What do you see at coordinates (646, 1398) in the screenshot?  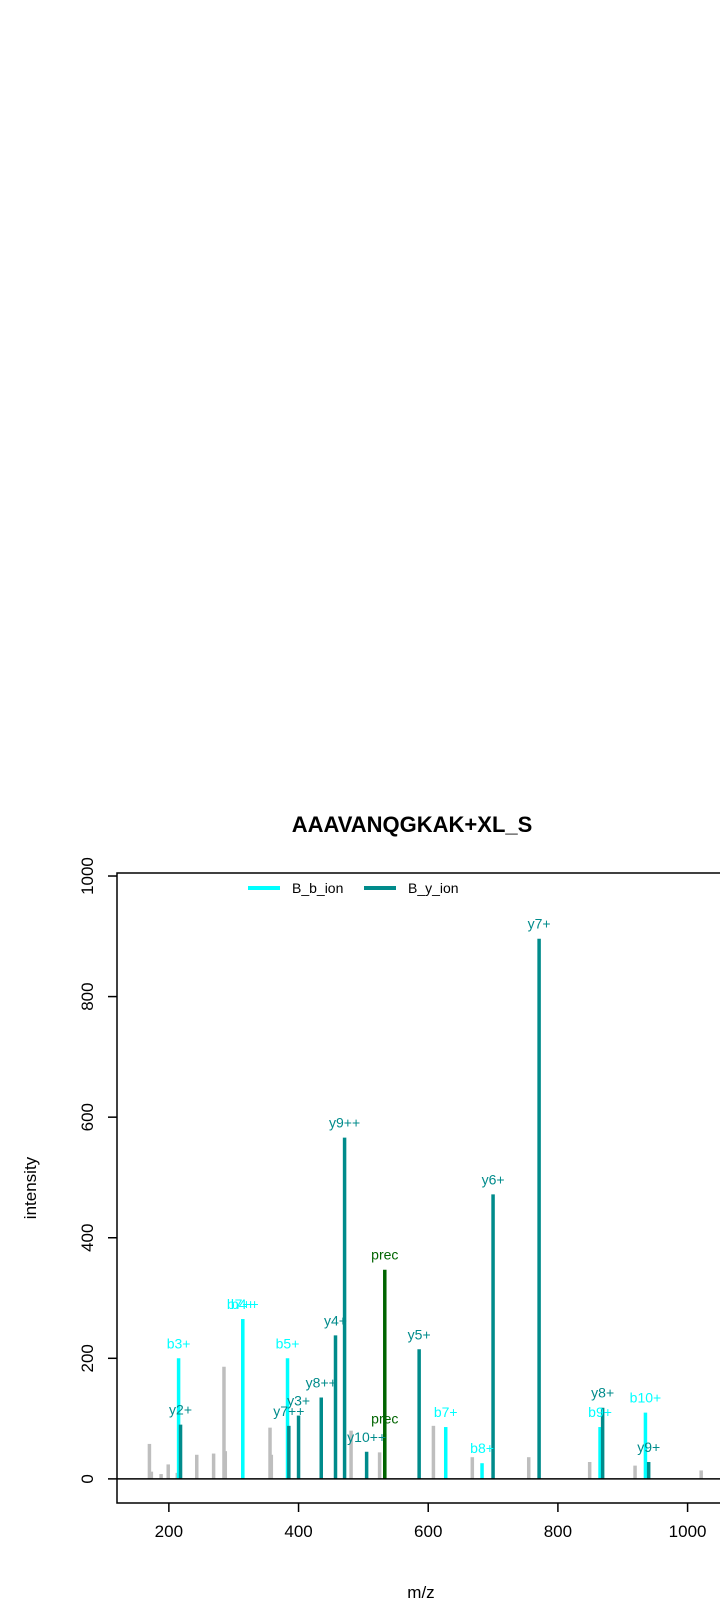 I see `b-b-ion-peak-label: b10+` at bounding box center [646, 1398].